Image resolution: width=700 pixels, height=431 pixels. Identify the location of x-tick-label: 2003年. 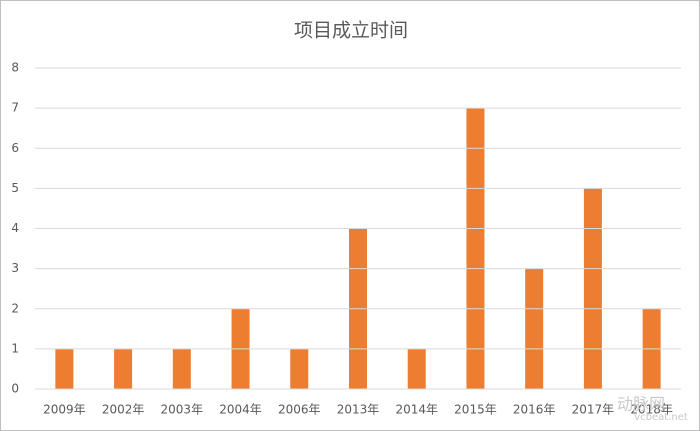
(182, 410).